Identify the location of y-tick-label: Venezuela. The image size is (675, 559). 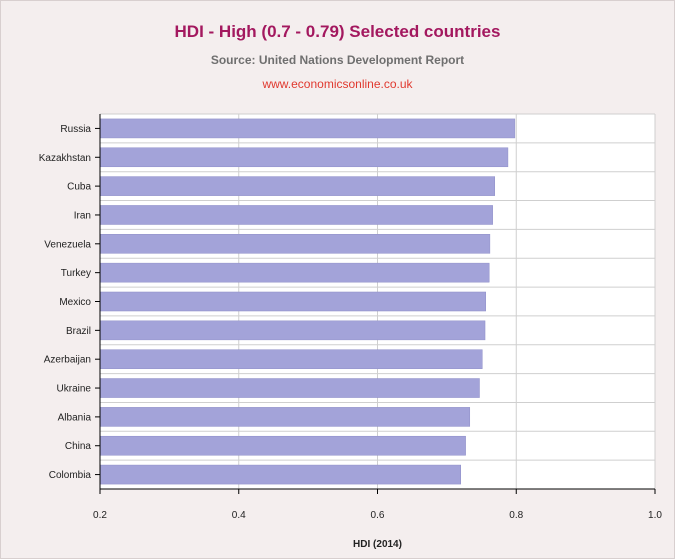
(67, 244).